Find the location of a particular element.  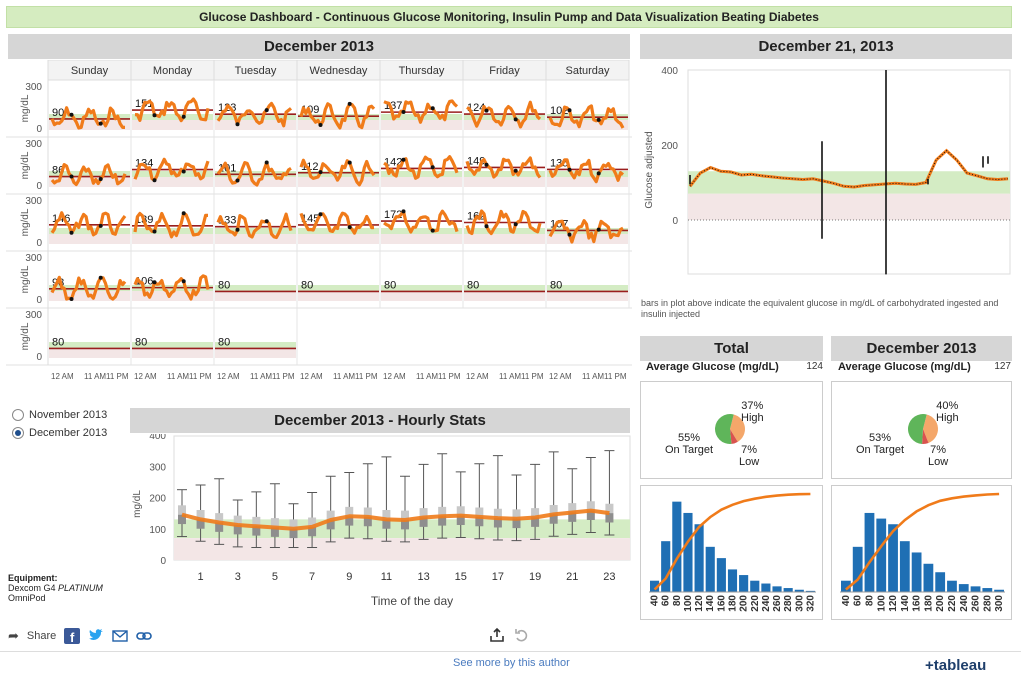

month-option-label: December 2013 is located at coordinates (68, 433).